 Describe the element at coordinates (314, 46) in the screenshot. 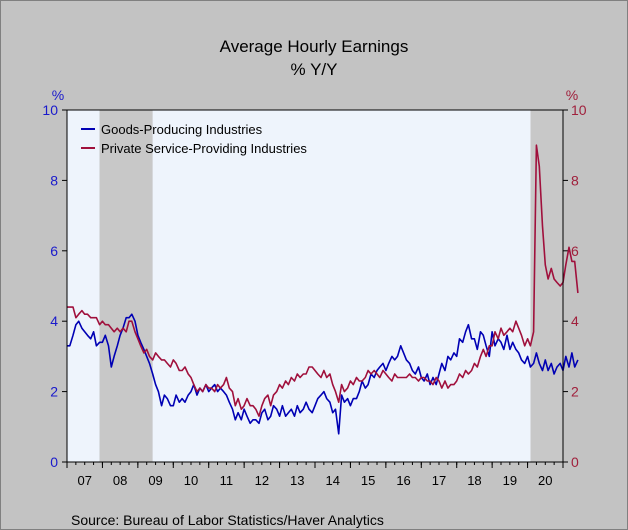

I see `chart-title: Average Hourly Earnings` at that location.